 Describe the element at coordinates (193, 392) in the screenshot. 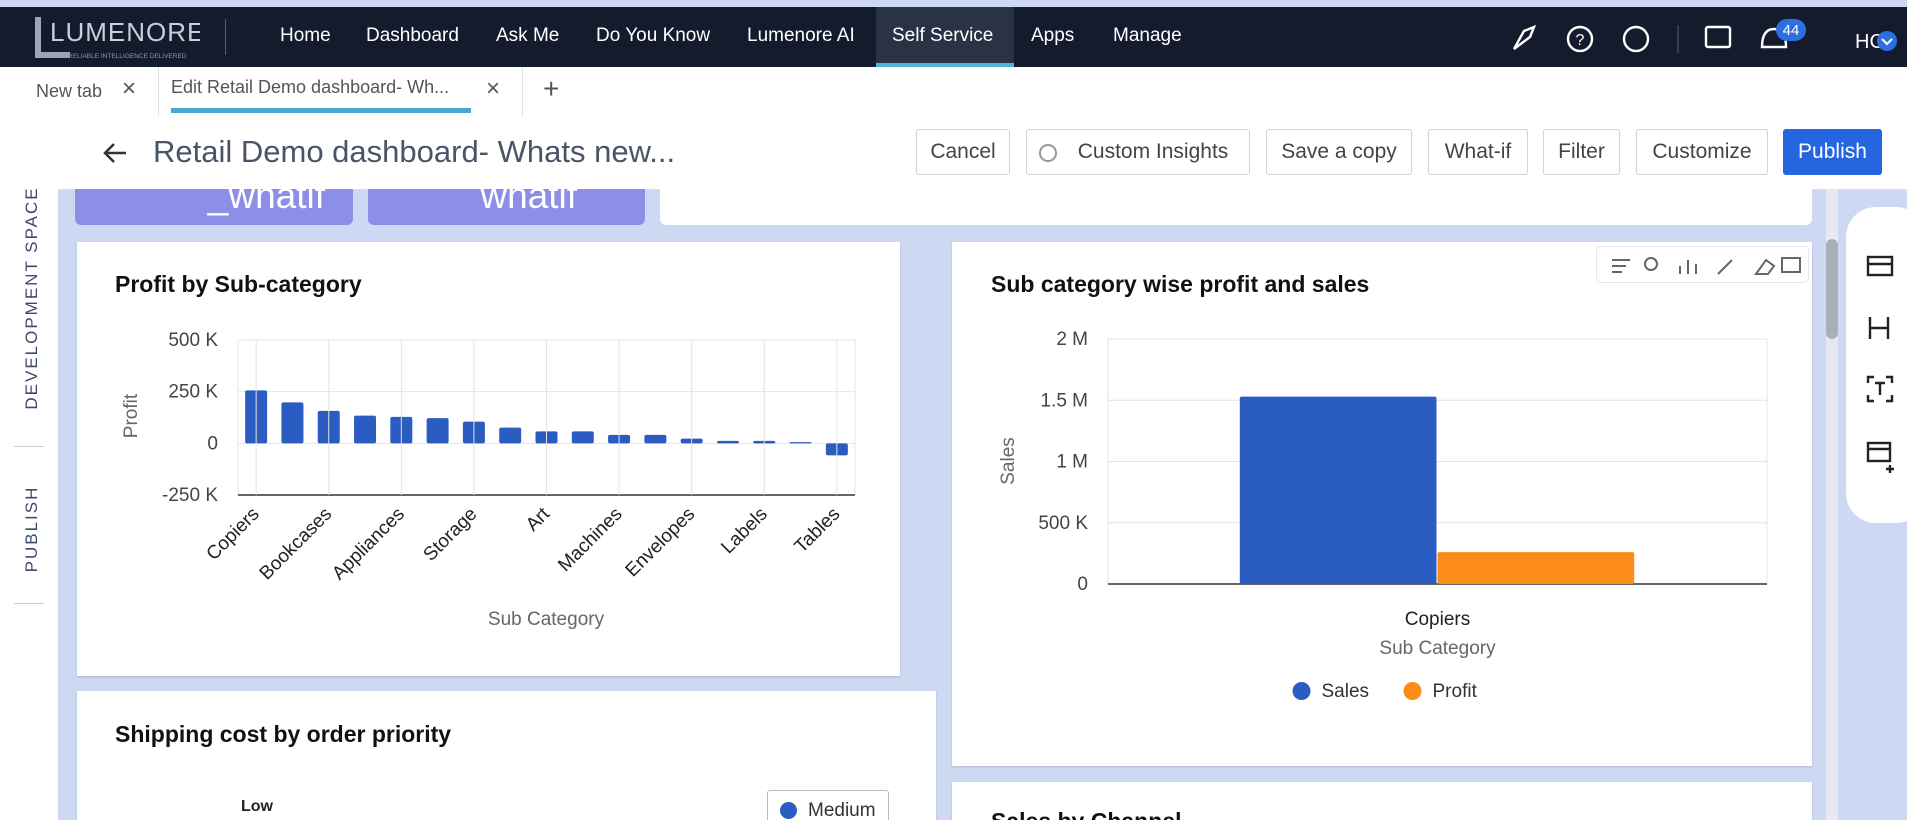

I see `y-tick-label: 250 K` at that location.